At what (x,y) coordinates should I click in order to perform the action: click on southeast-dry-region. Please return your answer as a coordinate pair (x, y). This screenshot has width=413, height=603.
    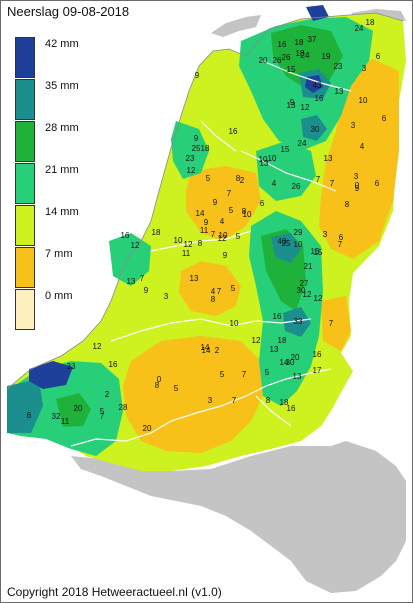
    Looking at the image, I should click on (336, 323).